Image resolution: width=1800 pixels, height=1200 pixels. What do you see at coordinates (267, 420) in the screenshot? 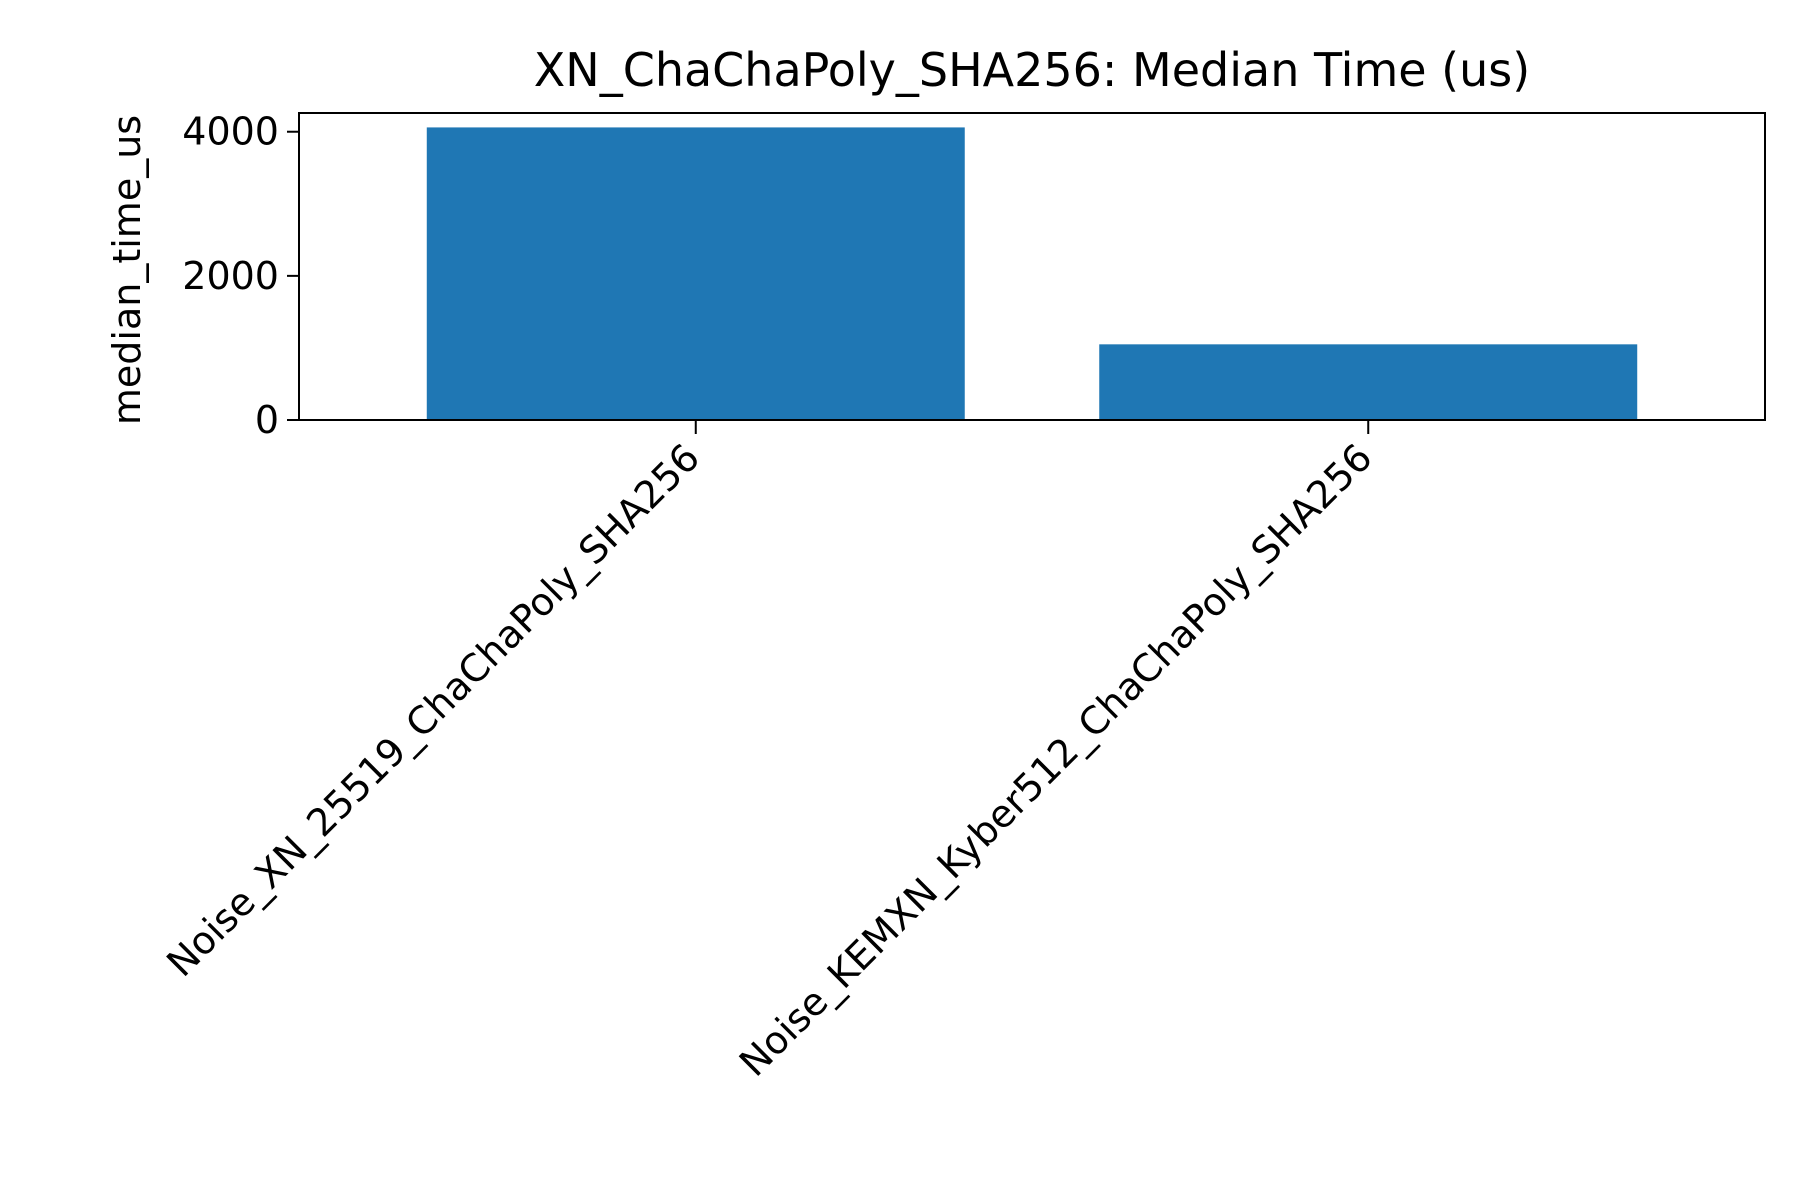
I see `y-tick-label: 0` at bounding box center [267, 420].